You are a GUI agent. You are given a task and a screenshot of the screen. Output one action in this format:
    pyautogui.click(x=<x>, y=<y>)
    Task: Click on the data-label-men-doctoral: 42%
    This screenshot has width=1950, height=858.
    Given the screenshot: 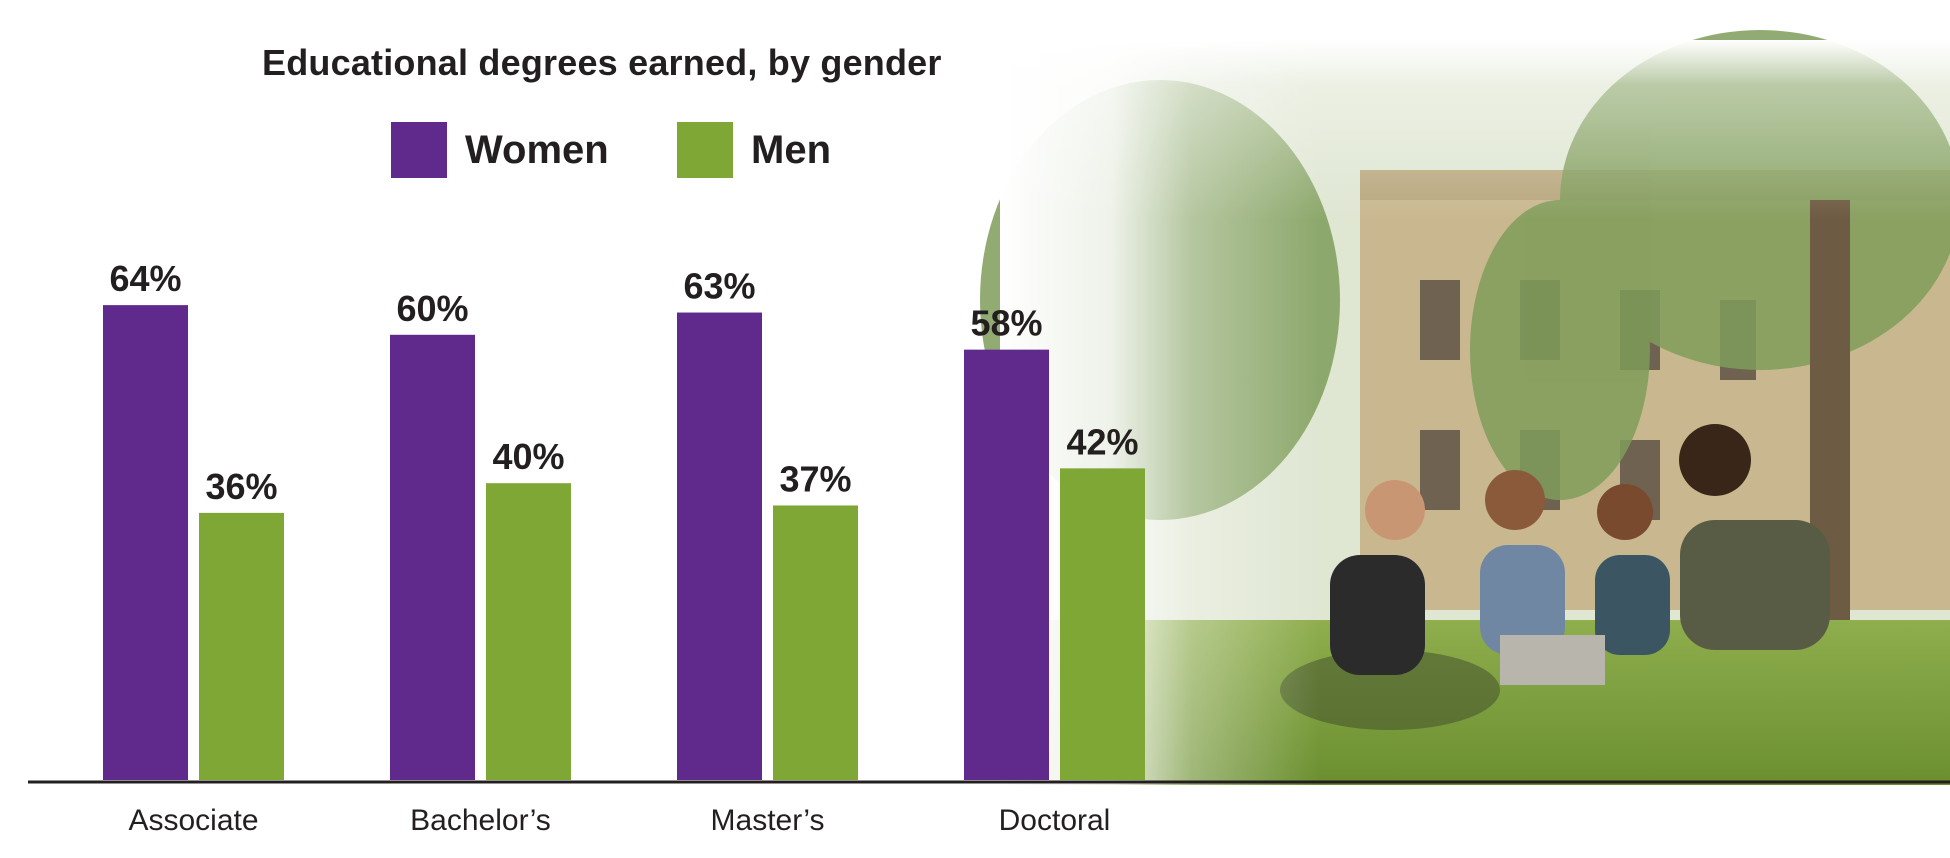 What is the action you would take?
    pyautogui.click(x=1102, y=441)
    